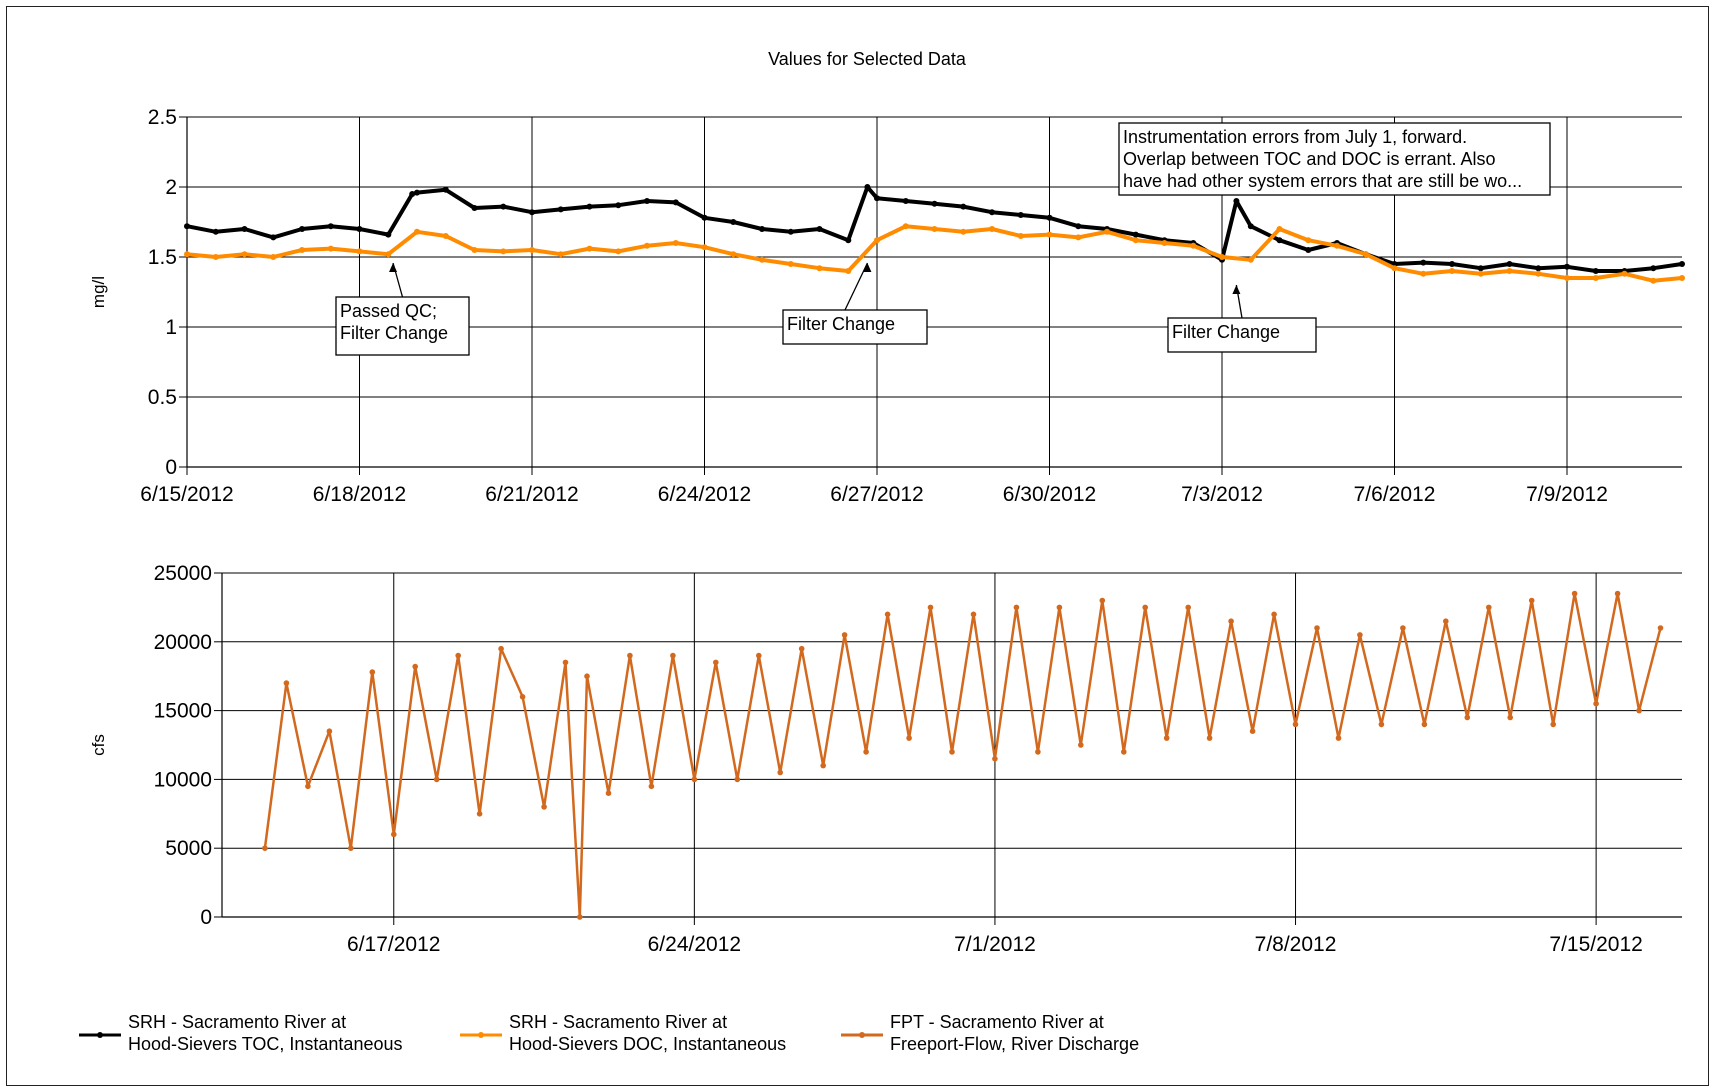 The width and height of the screenshot is (1717, 1092). What do you see at coordinates (186, 494) in the screenshot?
I see `x-tick-label: 6/15/2012` at bounding box center [186, 494].